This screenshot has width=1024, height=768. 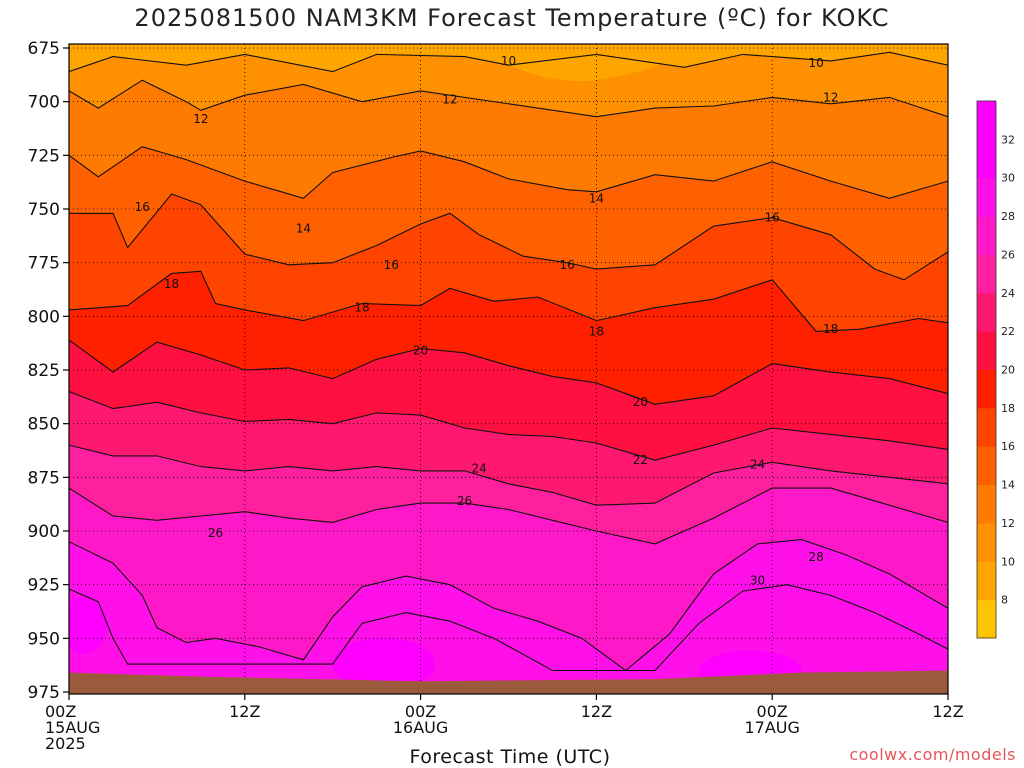 I want to click on x-tick-label-48-0: 00Z, so click(x=772, y=711).